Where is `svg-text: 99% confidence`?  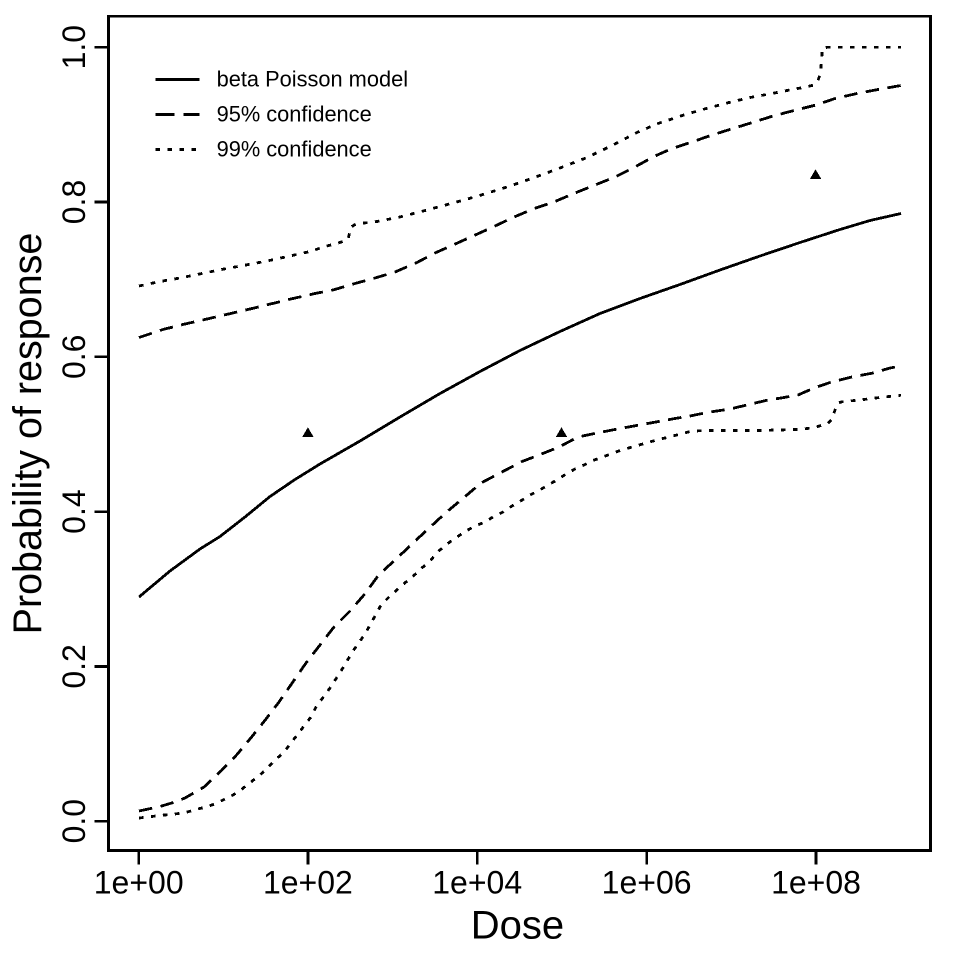 svg-text: 99% confidence is located at coordinates (294, 149).